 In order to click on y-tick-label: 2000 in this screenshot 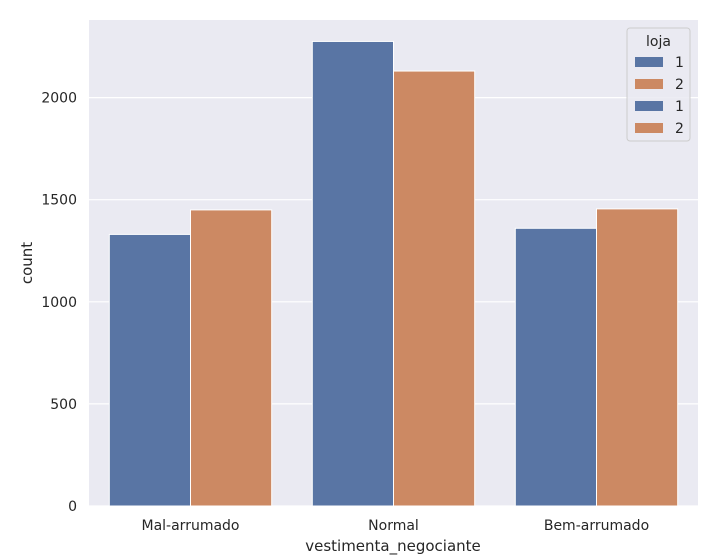, I will do `click(59, 99)`.